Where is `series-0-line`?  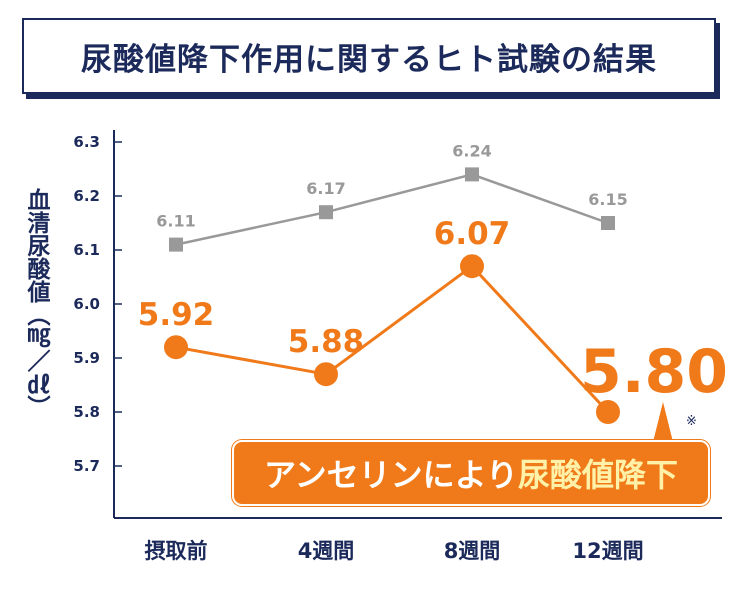 series-0-line is located at coordinates (392, 209).